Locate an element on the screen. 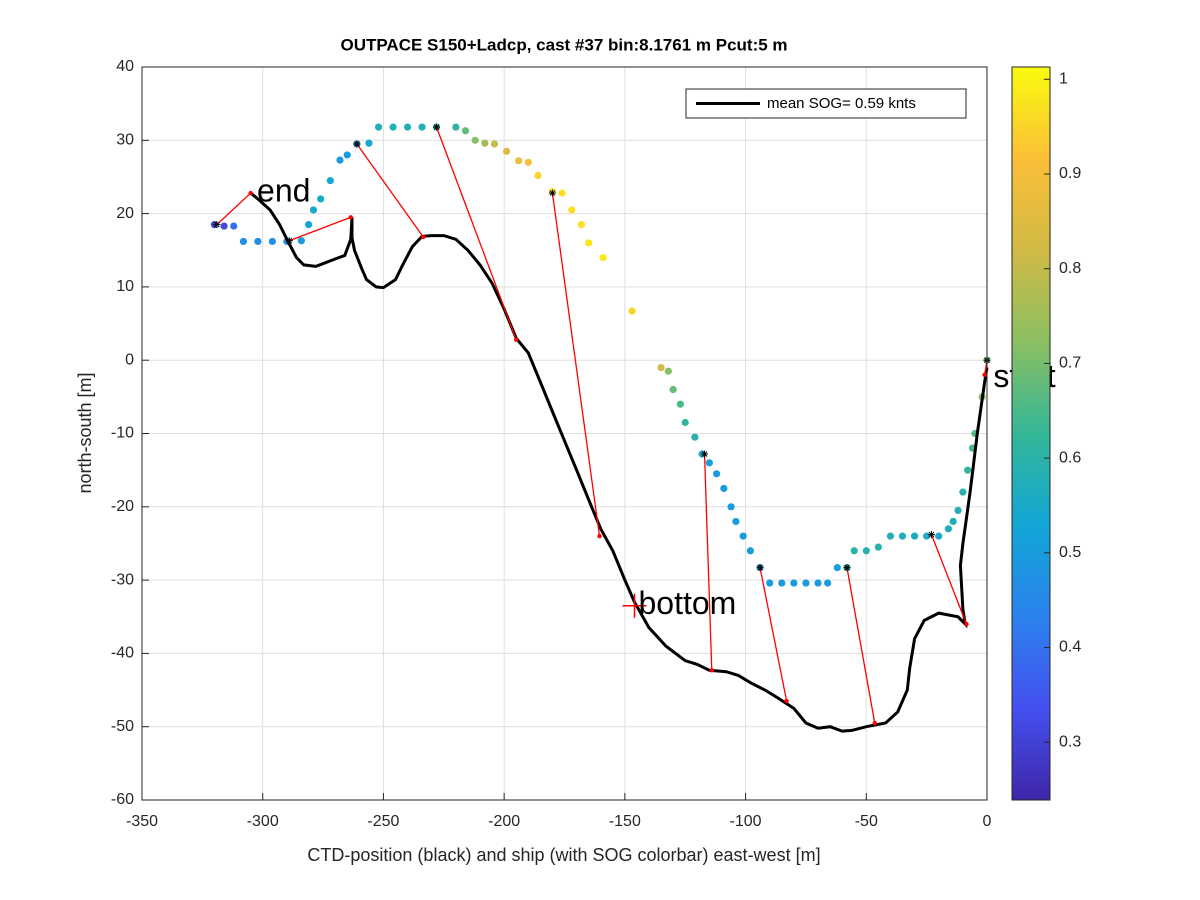 Image resolution: width=1200 pixels, height=900 pixels. y-axis-label: north-south [m] is located at coordinates (85, 432).